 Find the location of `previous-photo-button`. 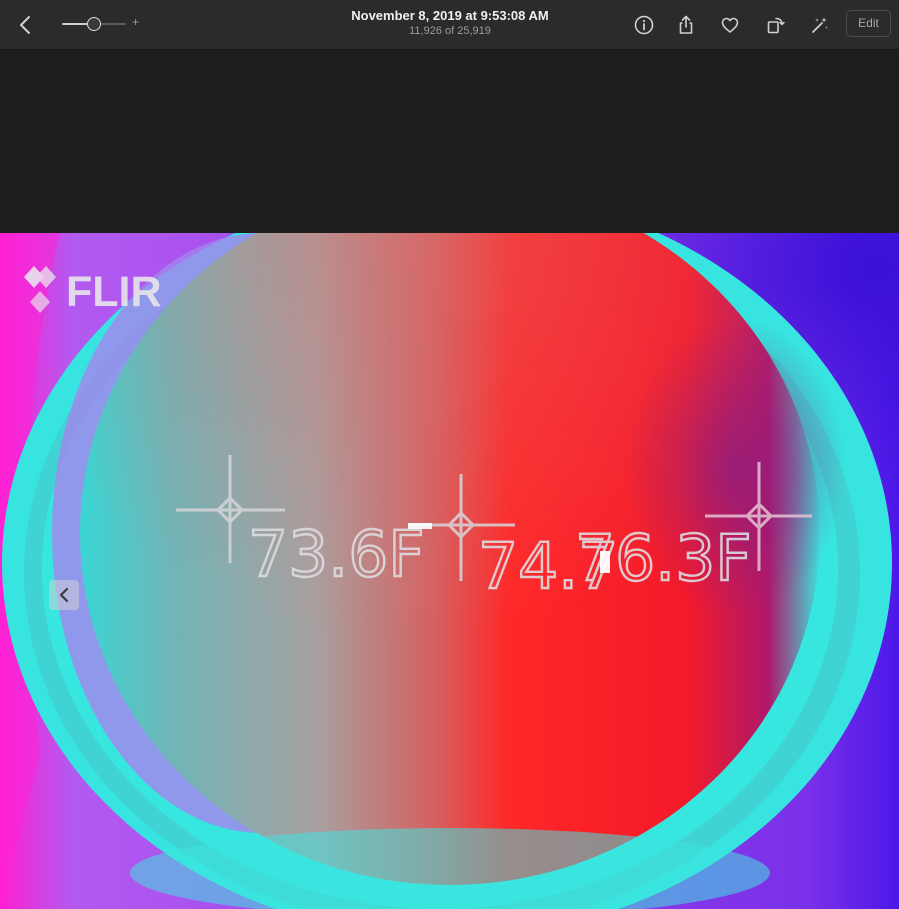

previous-photo-button is located at coordinates (64, 595).